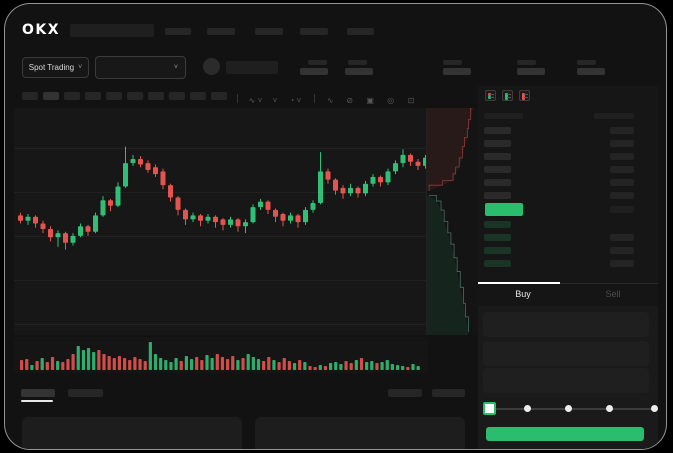 This screenshot has height=453, width=673. What do you see at coordinates (295, 100) in the screenshot?
I see `indicator-icon: ◔ ˅` at bounding box center [295, 100].